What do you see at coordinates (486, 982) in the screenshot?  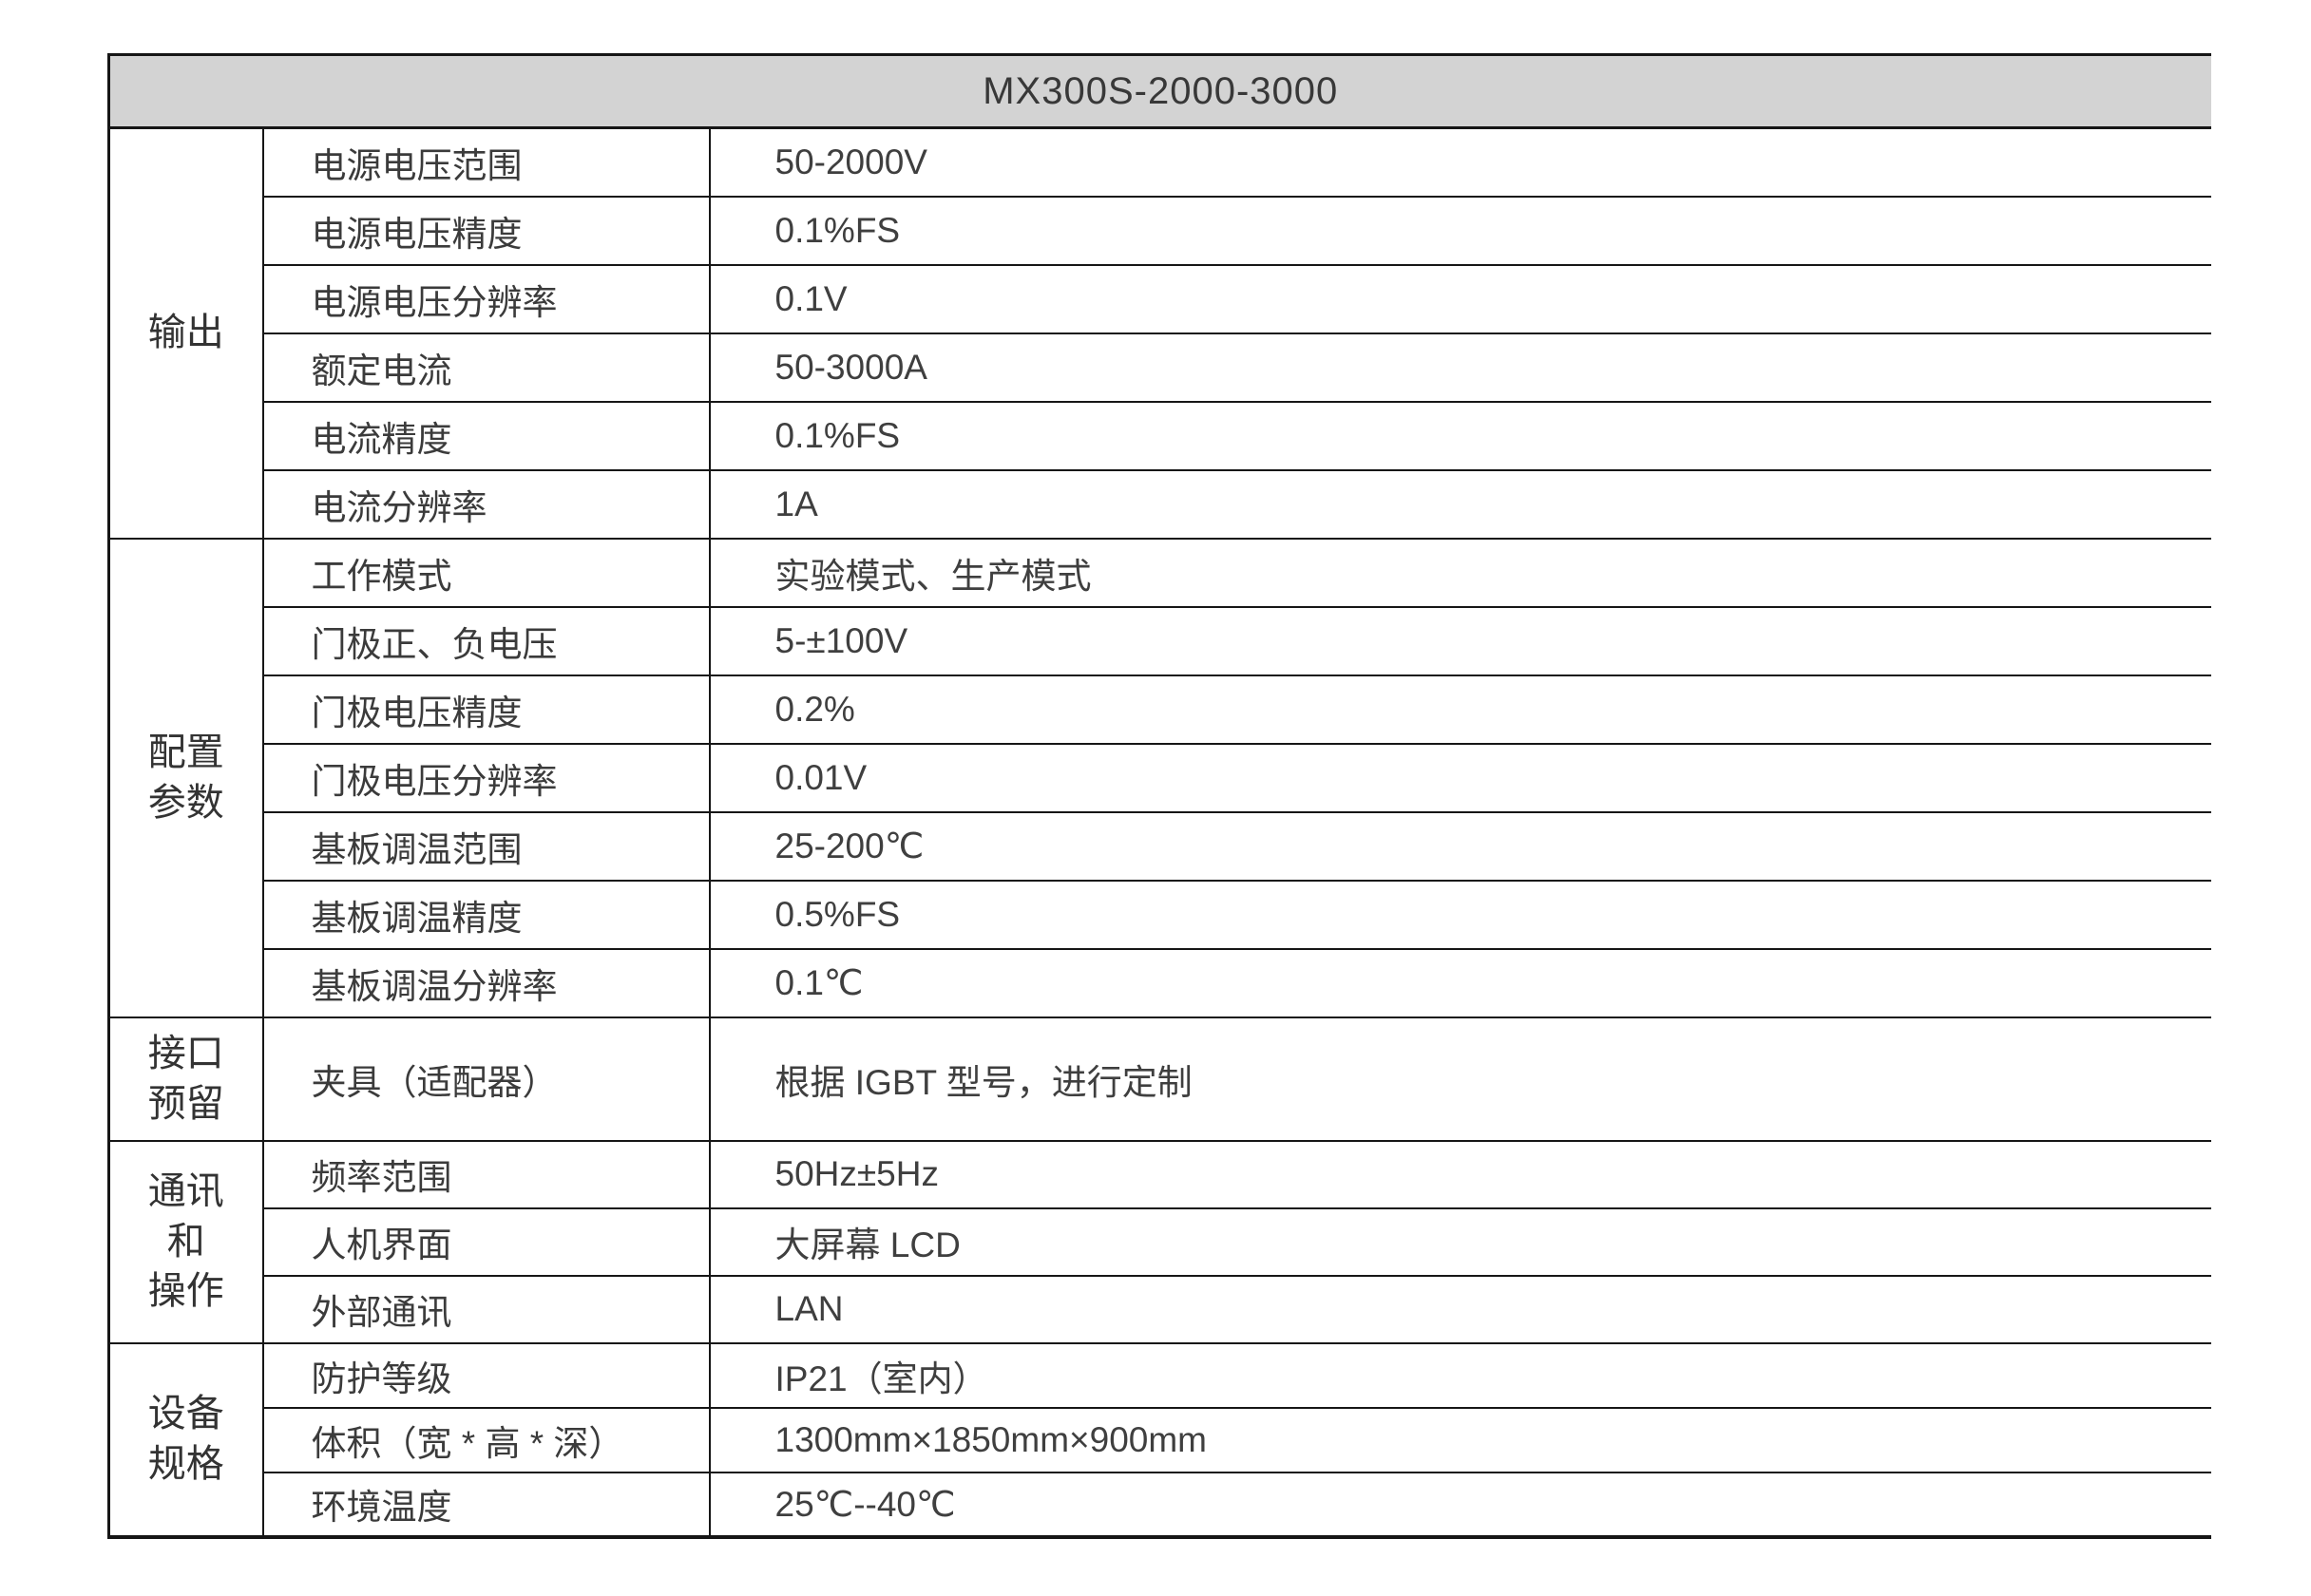 I see `param-label: 基板调温分辨率` at bounding box center [486, 982].